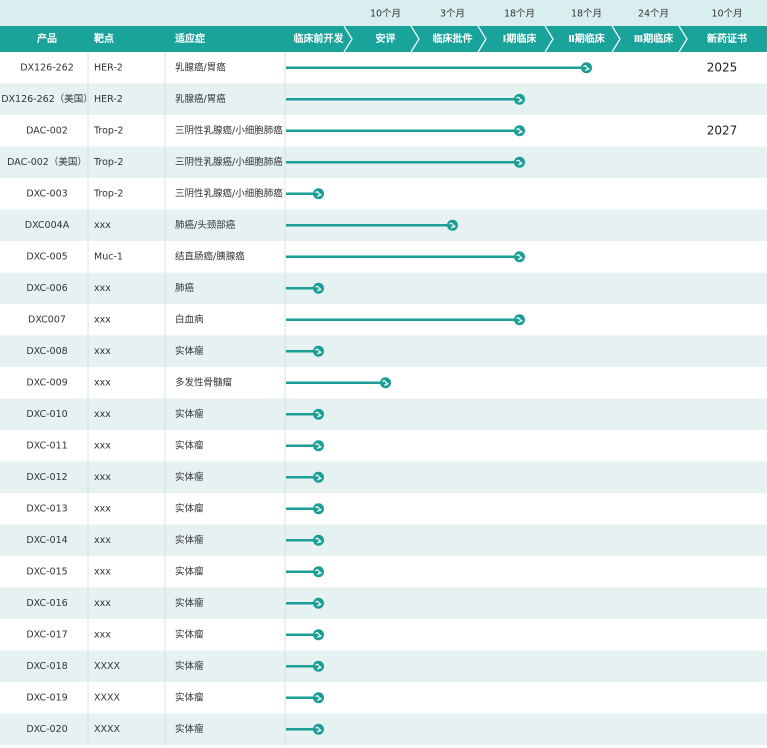 The height and width of the screenshot is (748, 767). I want to click on column-header: 靶点, so click(104, 38).